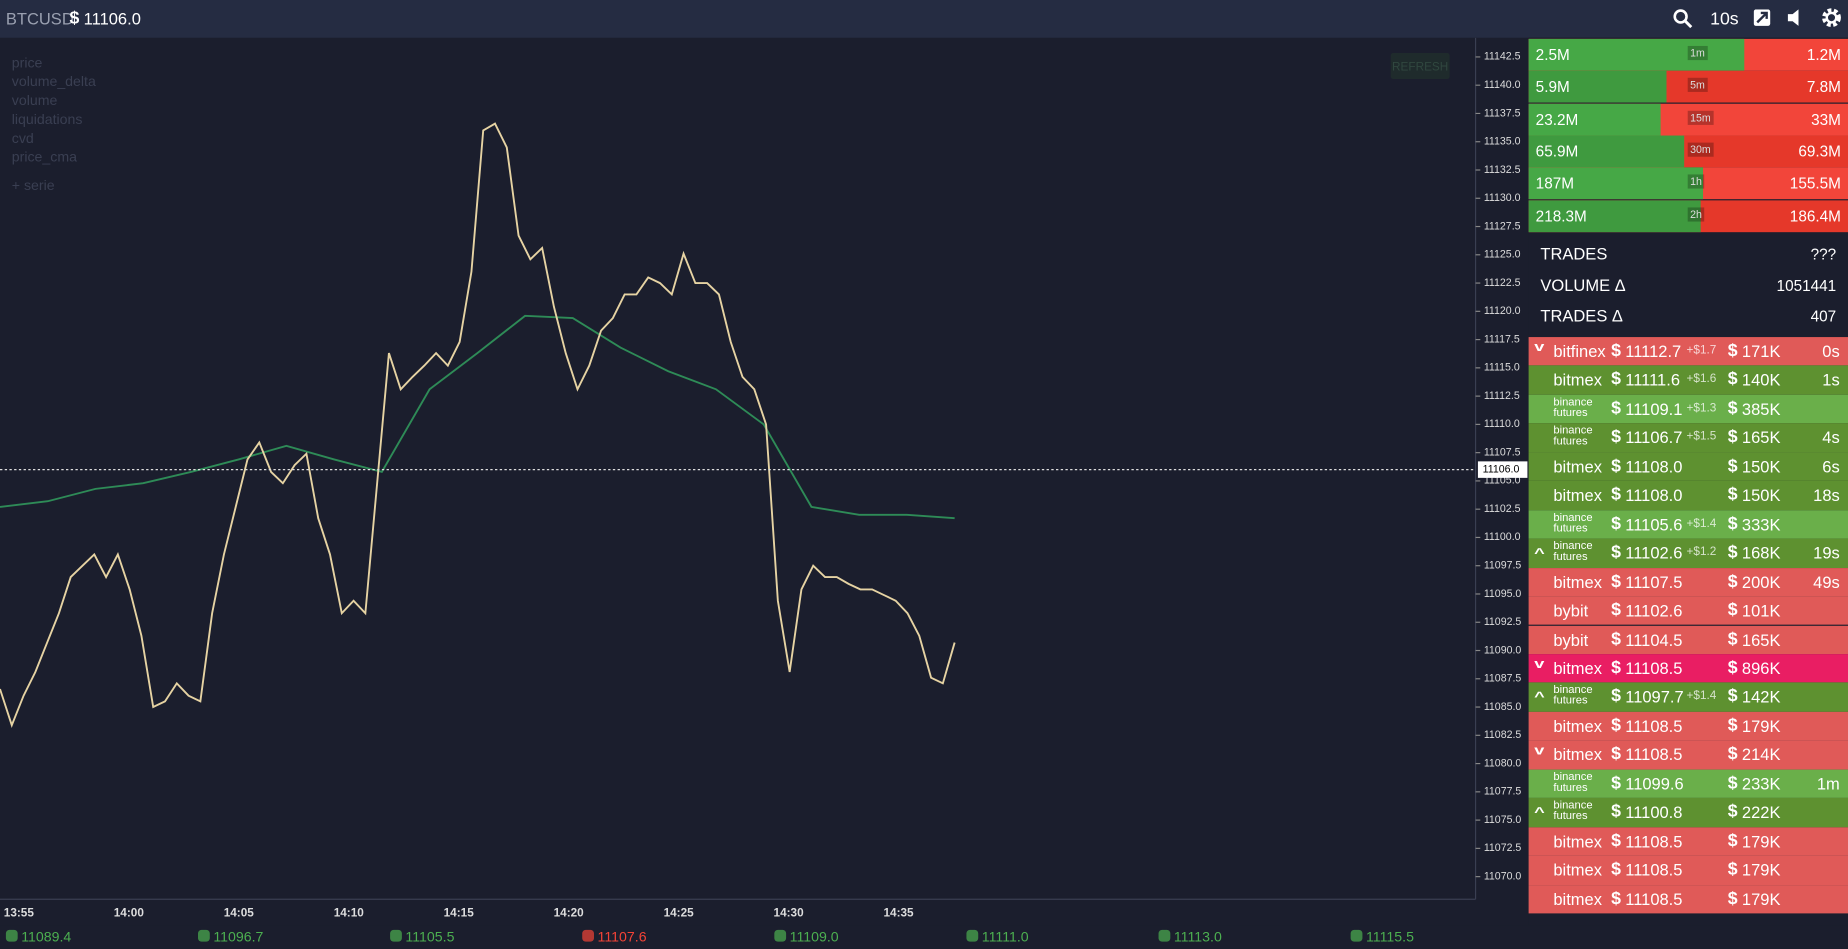 The width and height of the screenshot is (1848, 949). Describe the element at coordinates (1503, 707) in the screenshot. I see `y-tick-label: 11085.0` at that location.